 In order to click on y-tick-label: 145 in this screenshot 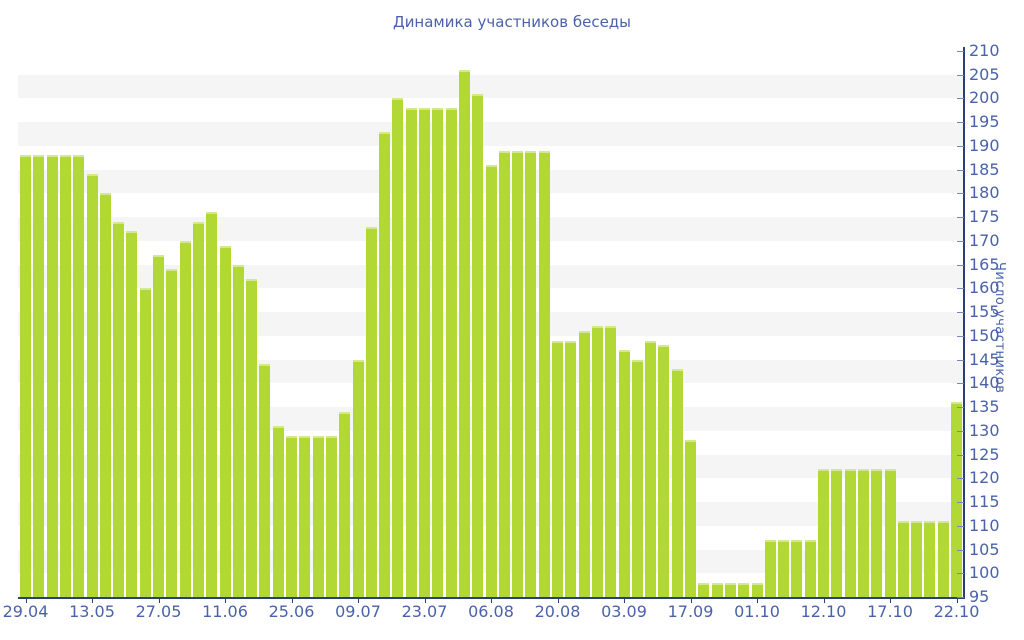, I will do `click(984, 359)`.